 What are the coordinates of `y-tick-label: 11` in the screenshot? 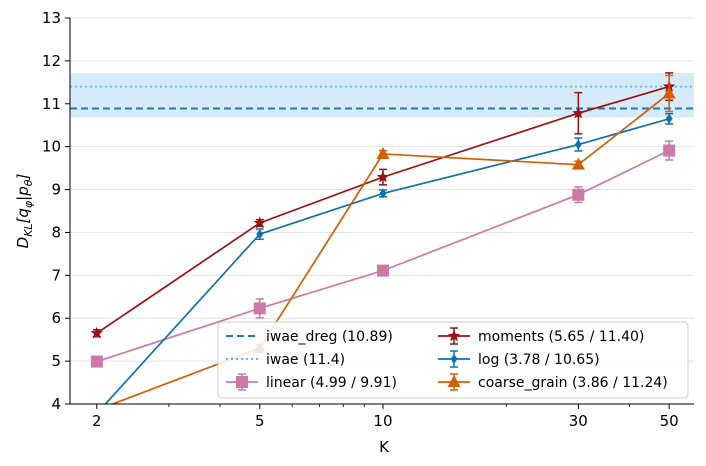 It's located at (51, 104).